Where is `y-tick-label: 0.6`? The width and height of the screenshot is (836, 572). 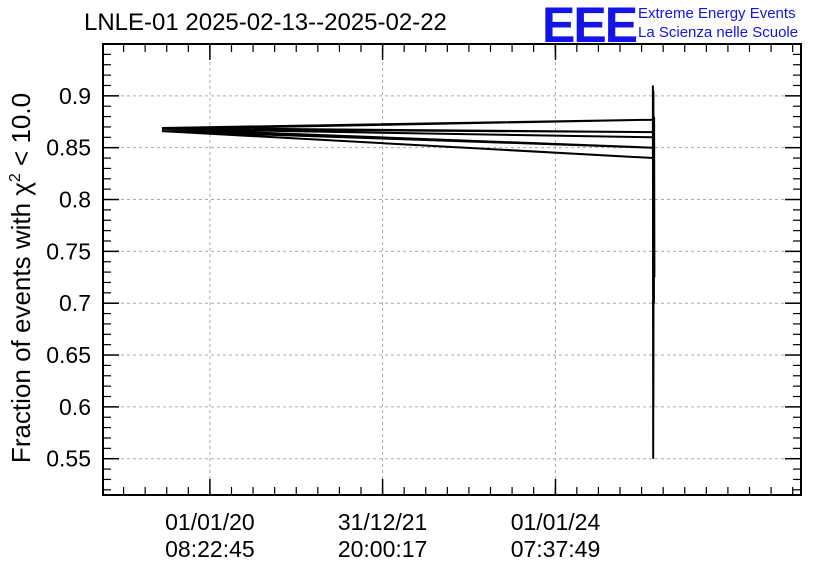 y-tick-label: 0.6 is located at coordinates (75, 407).